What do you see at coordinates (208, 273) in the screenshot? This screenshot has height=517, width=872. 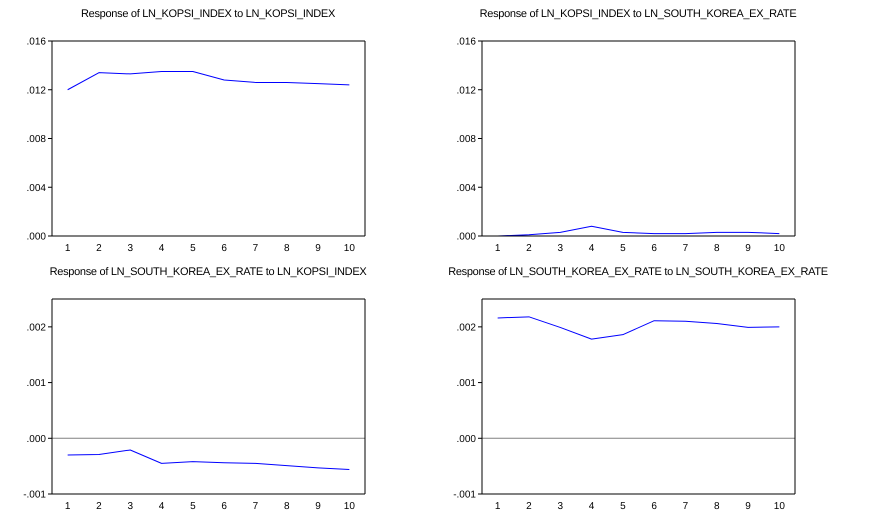 I see `chart-title: Response of LN_SOUTH_KOREA_EX_RATE to LN_KOPSI_INDEX` at bounding box center [208, 273].